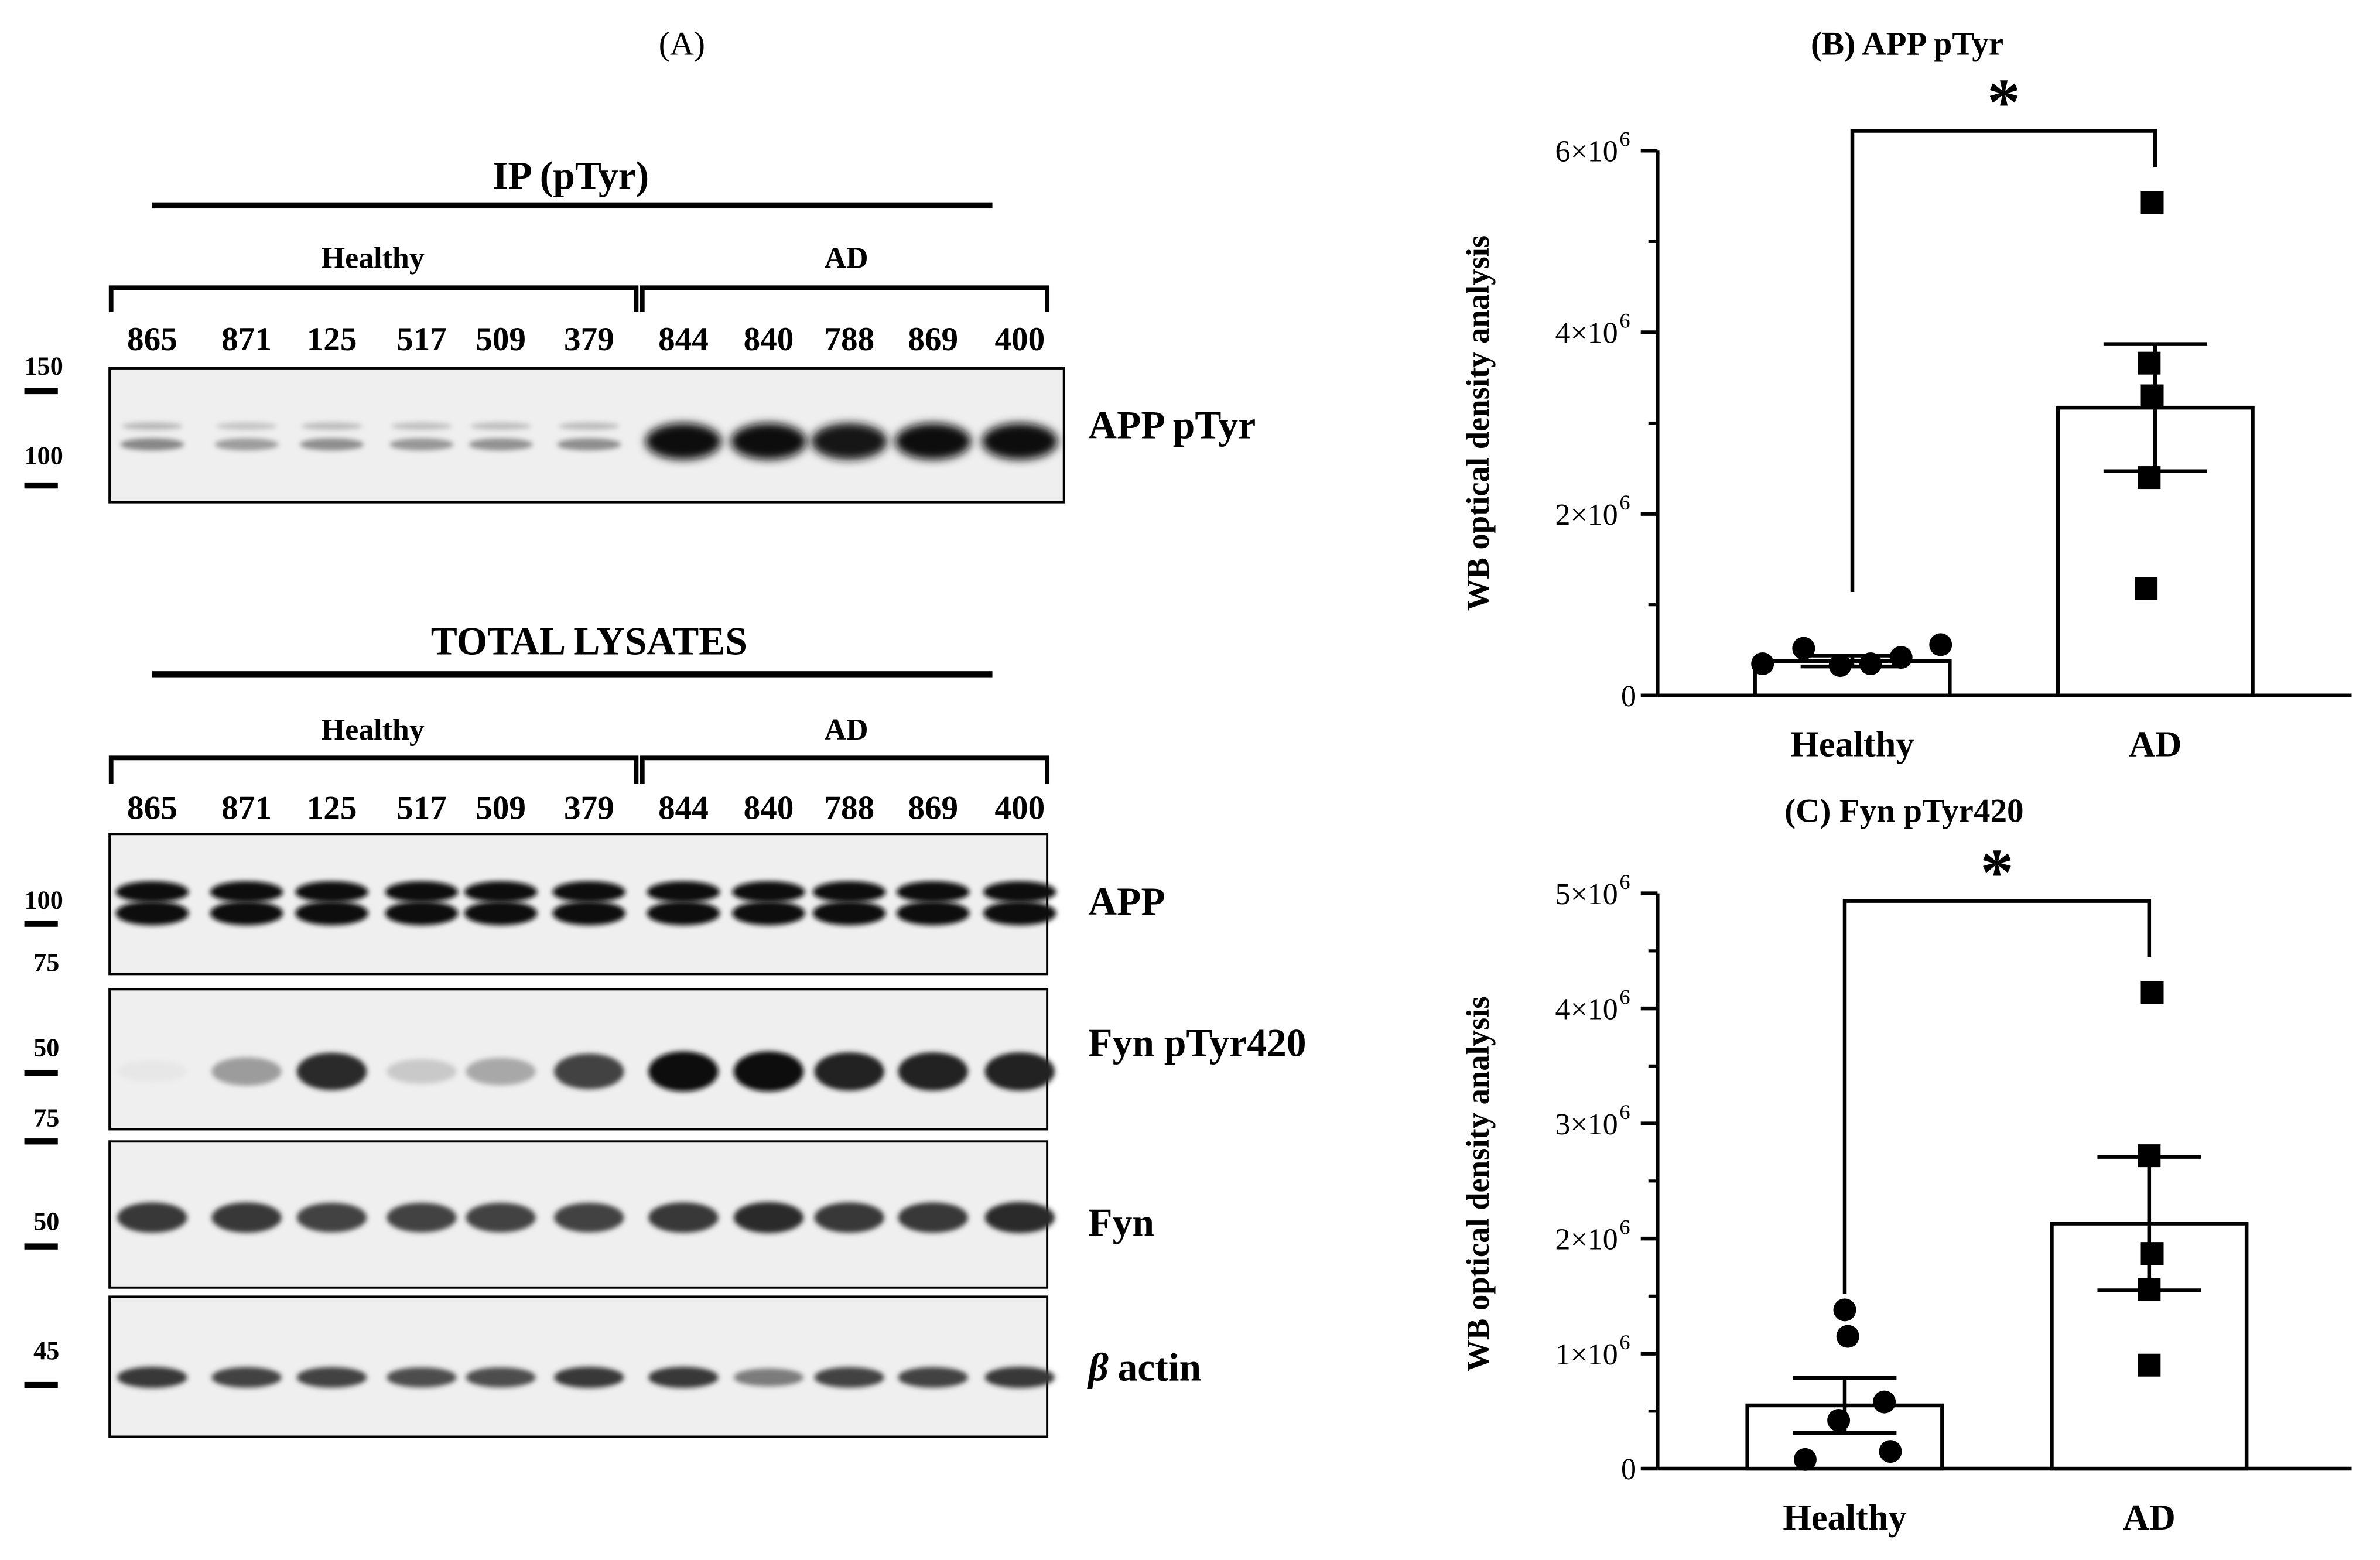  I want to click on lysate-lane-509: 509, so click(501, 807).